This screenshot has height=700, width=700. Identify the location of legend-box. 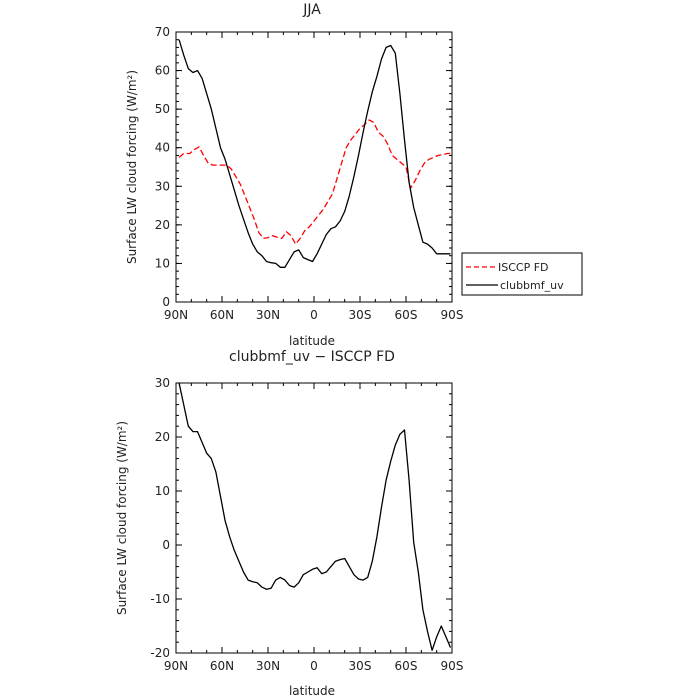
(522, 274).